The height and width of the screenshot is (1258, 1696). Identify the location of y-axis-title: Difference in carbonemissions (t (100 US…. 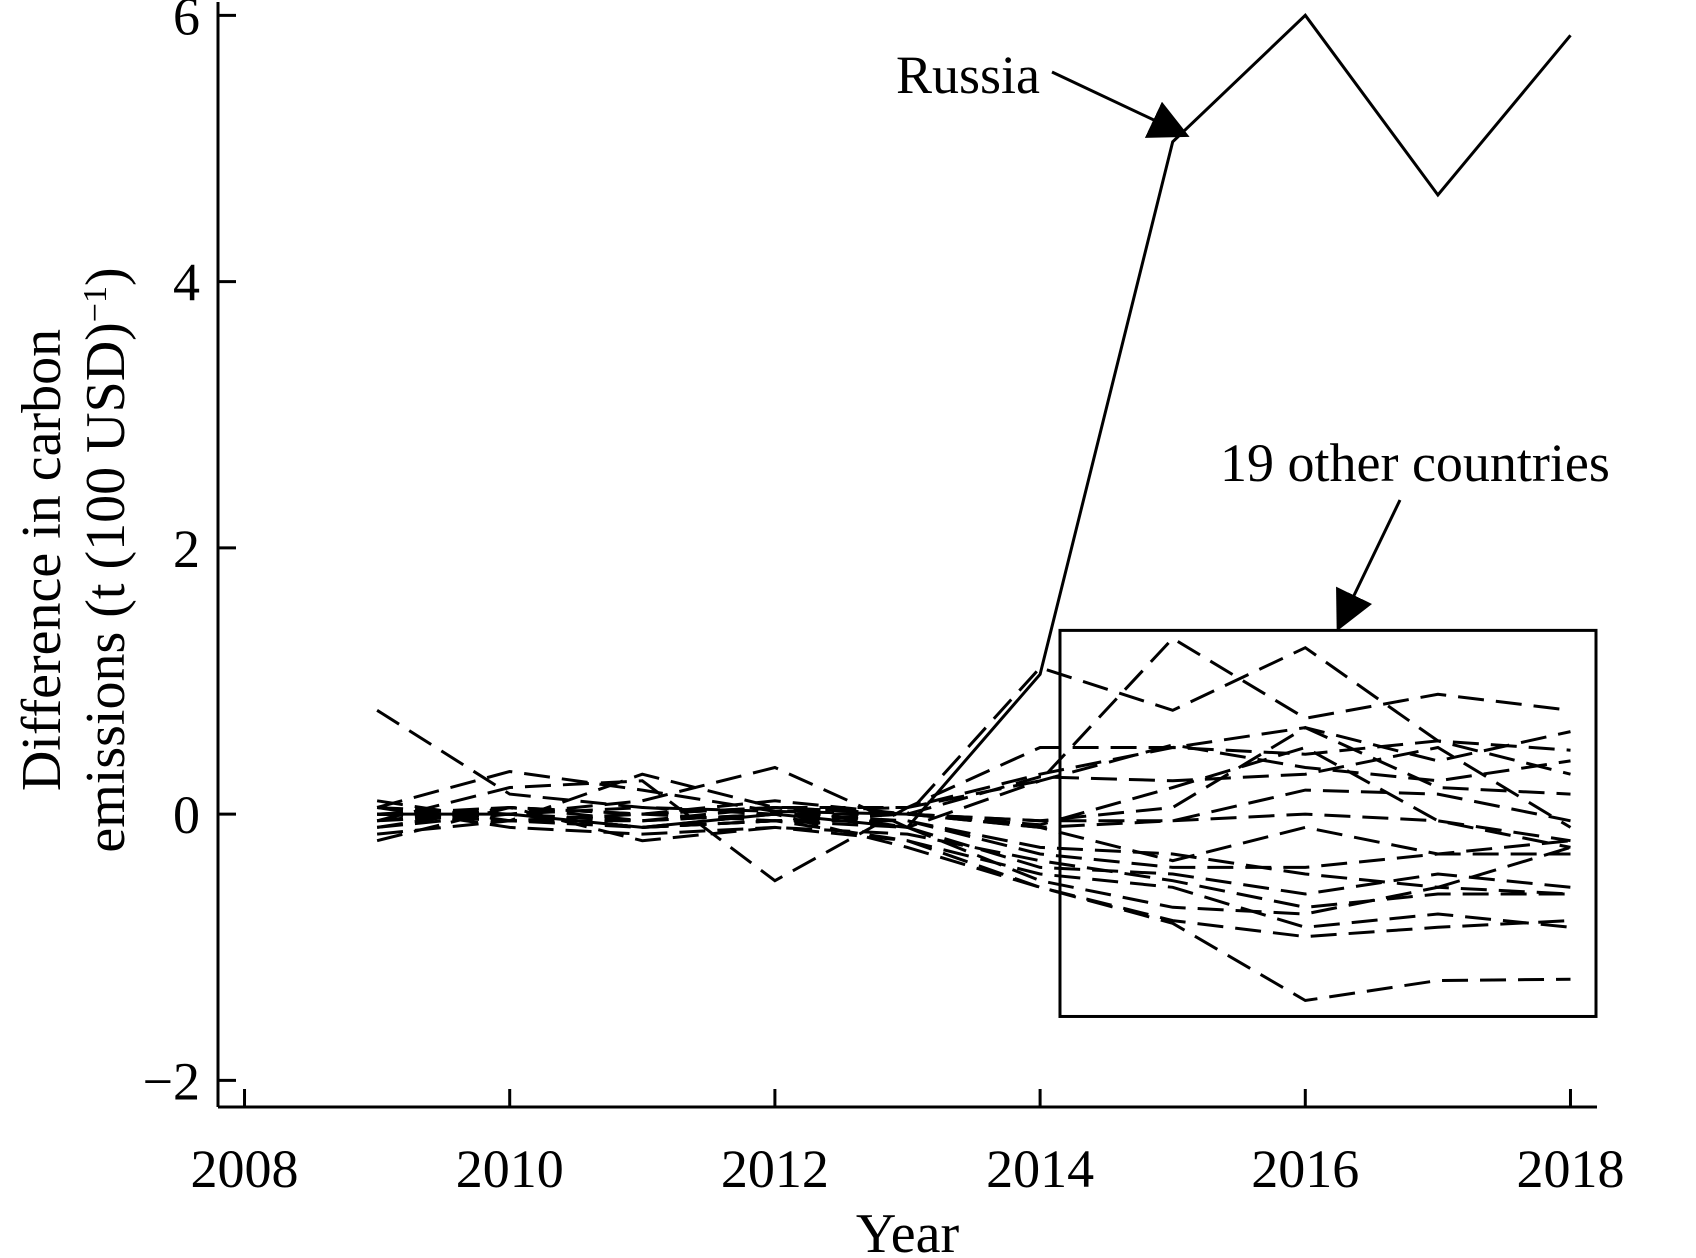
(74, 559).